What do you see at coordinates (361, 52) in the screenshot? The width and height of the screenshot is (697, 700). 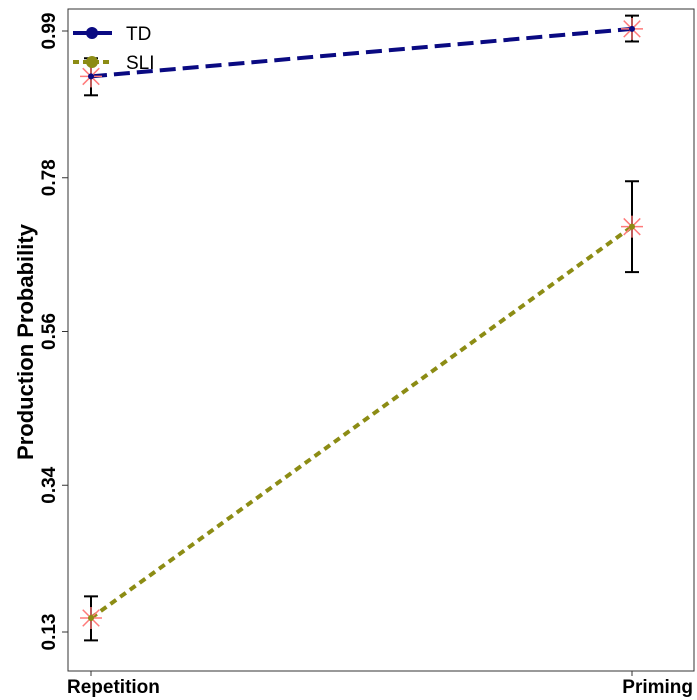 I see `series-line-td` at bounding box center [361, 52].